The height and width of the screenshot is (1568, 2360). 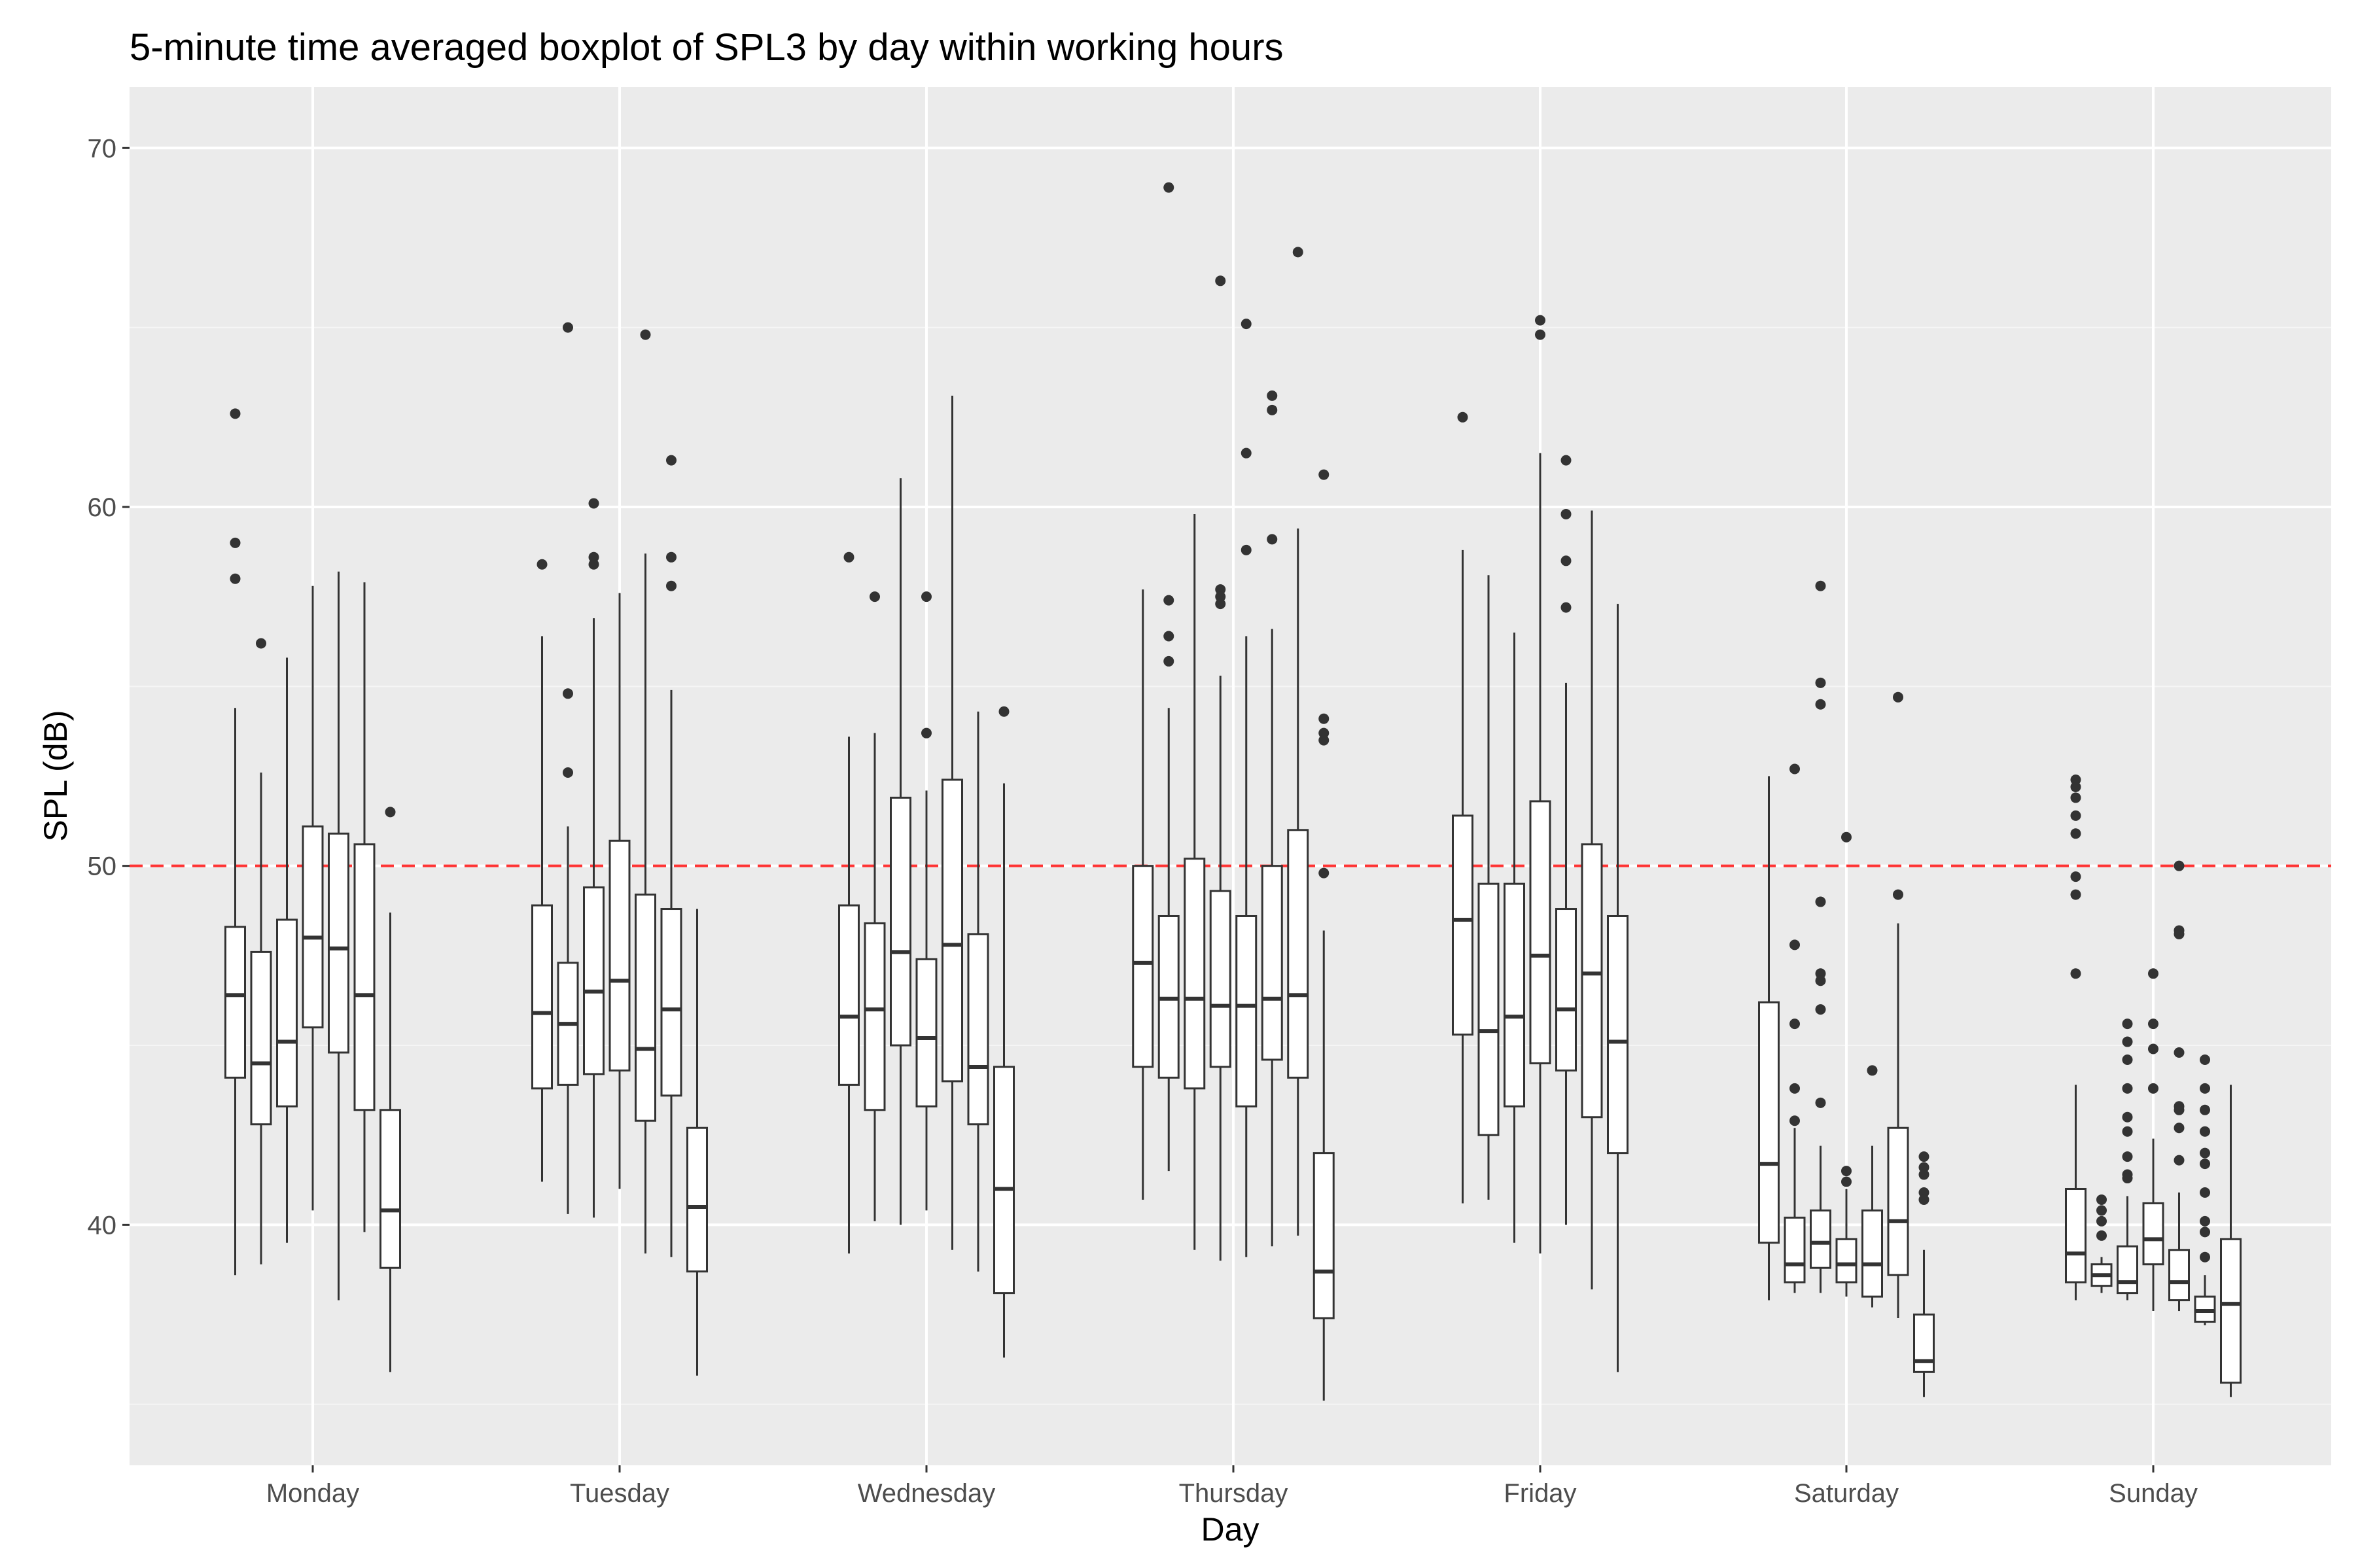 I want to click on x-tick-label: Sunday, so click(x=2154, y=1494).